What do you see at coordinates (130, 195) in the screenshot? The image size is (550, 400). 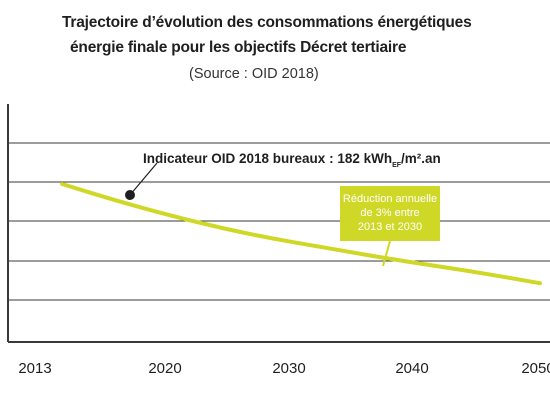 I see `indicator-marker` at bounding box center [130, 195].